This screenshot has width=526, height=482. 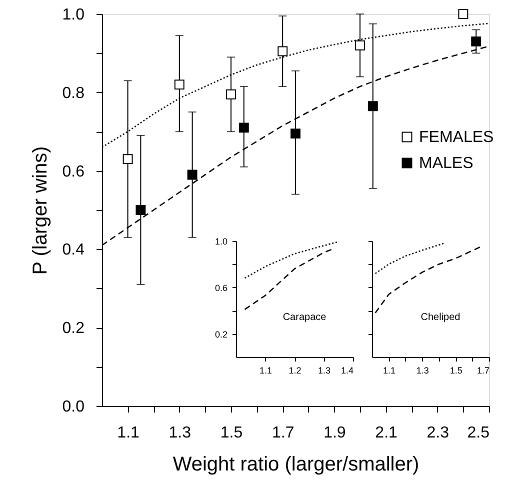 What do you see at coordinates (478, 433) in the screenshot?
I see `x-tick-label: 2.5` at bounding box center [478, 433].